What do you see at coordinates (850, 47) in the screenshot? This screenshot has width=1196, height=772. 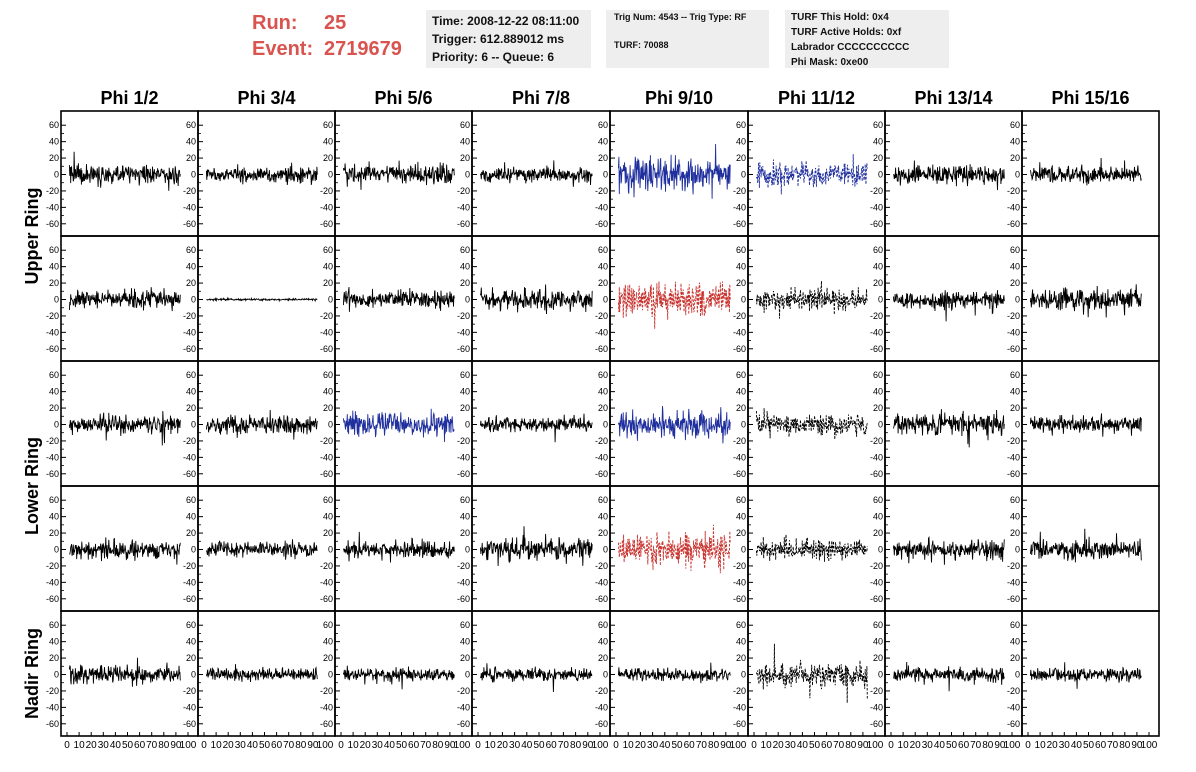 I see `labrador-text: Labrador CCCCCCCCCC` at bounding box center [850, 47].